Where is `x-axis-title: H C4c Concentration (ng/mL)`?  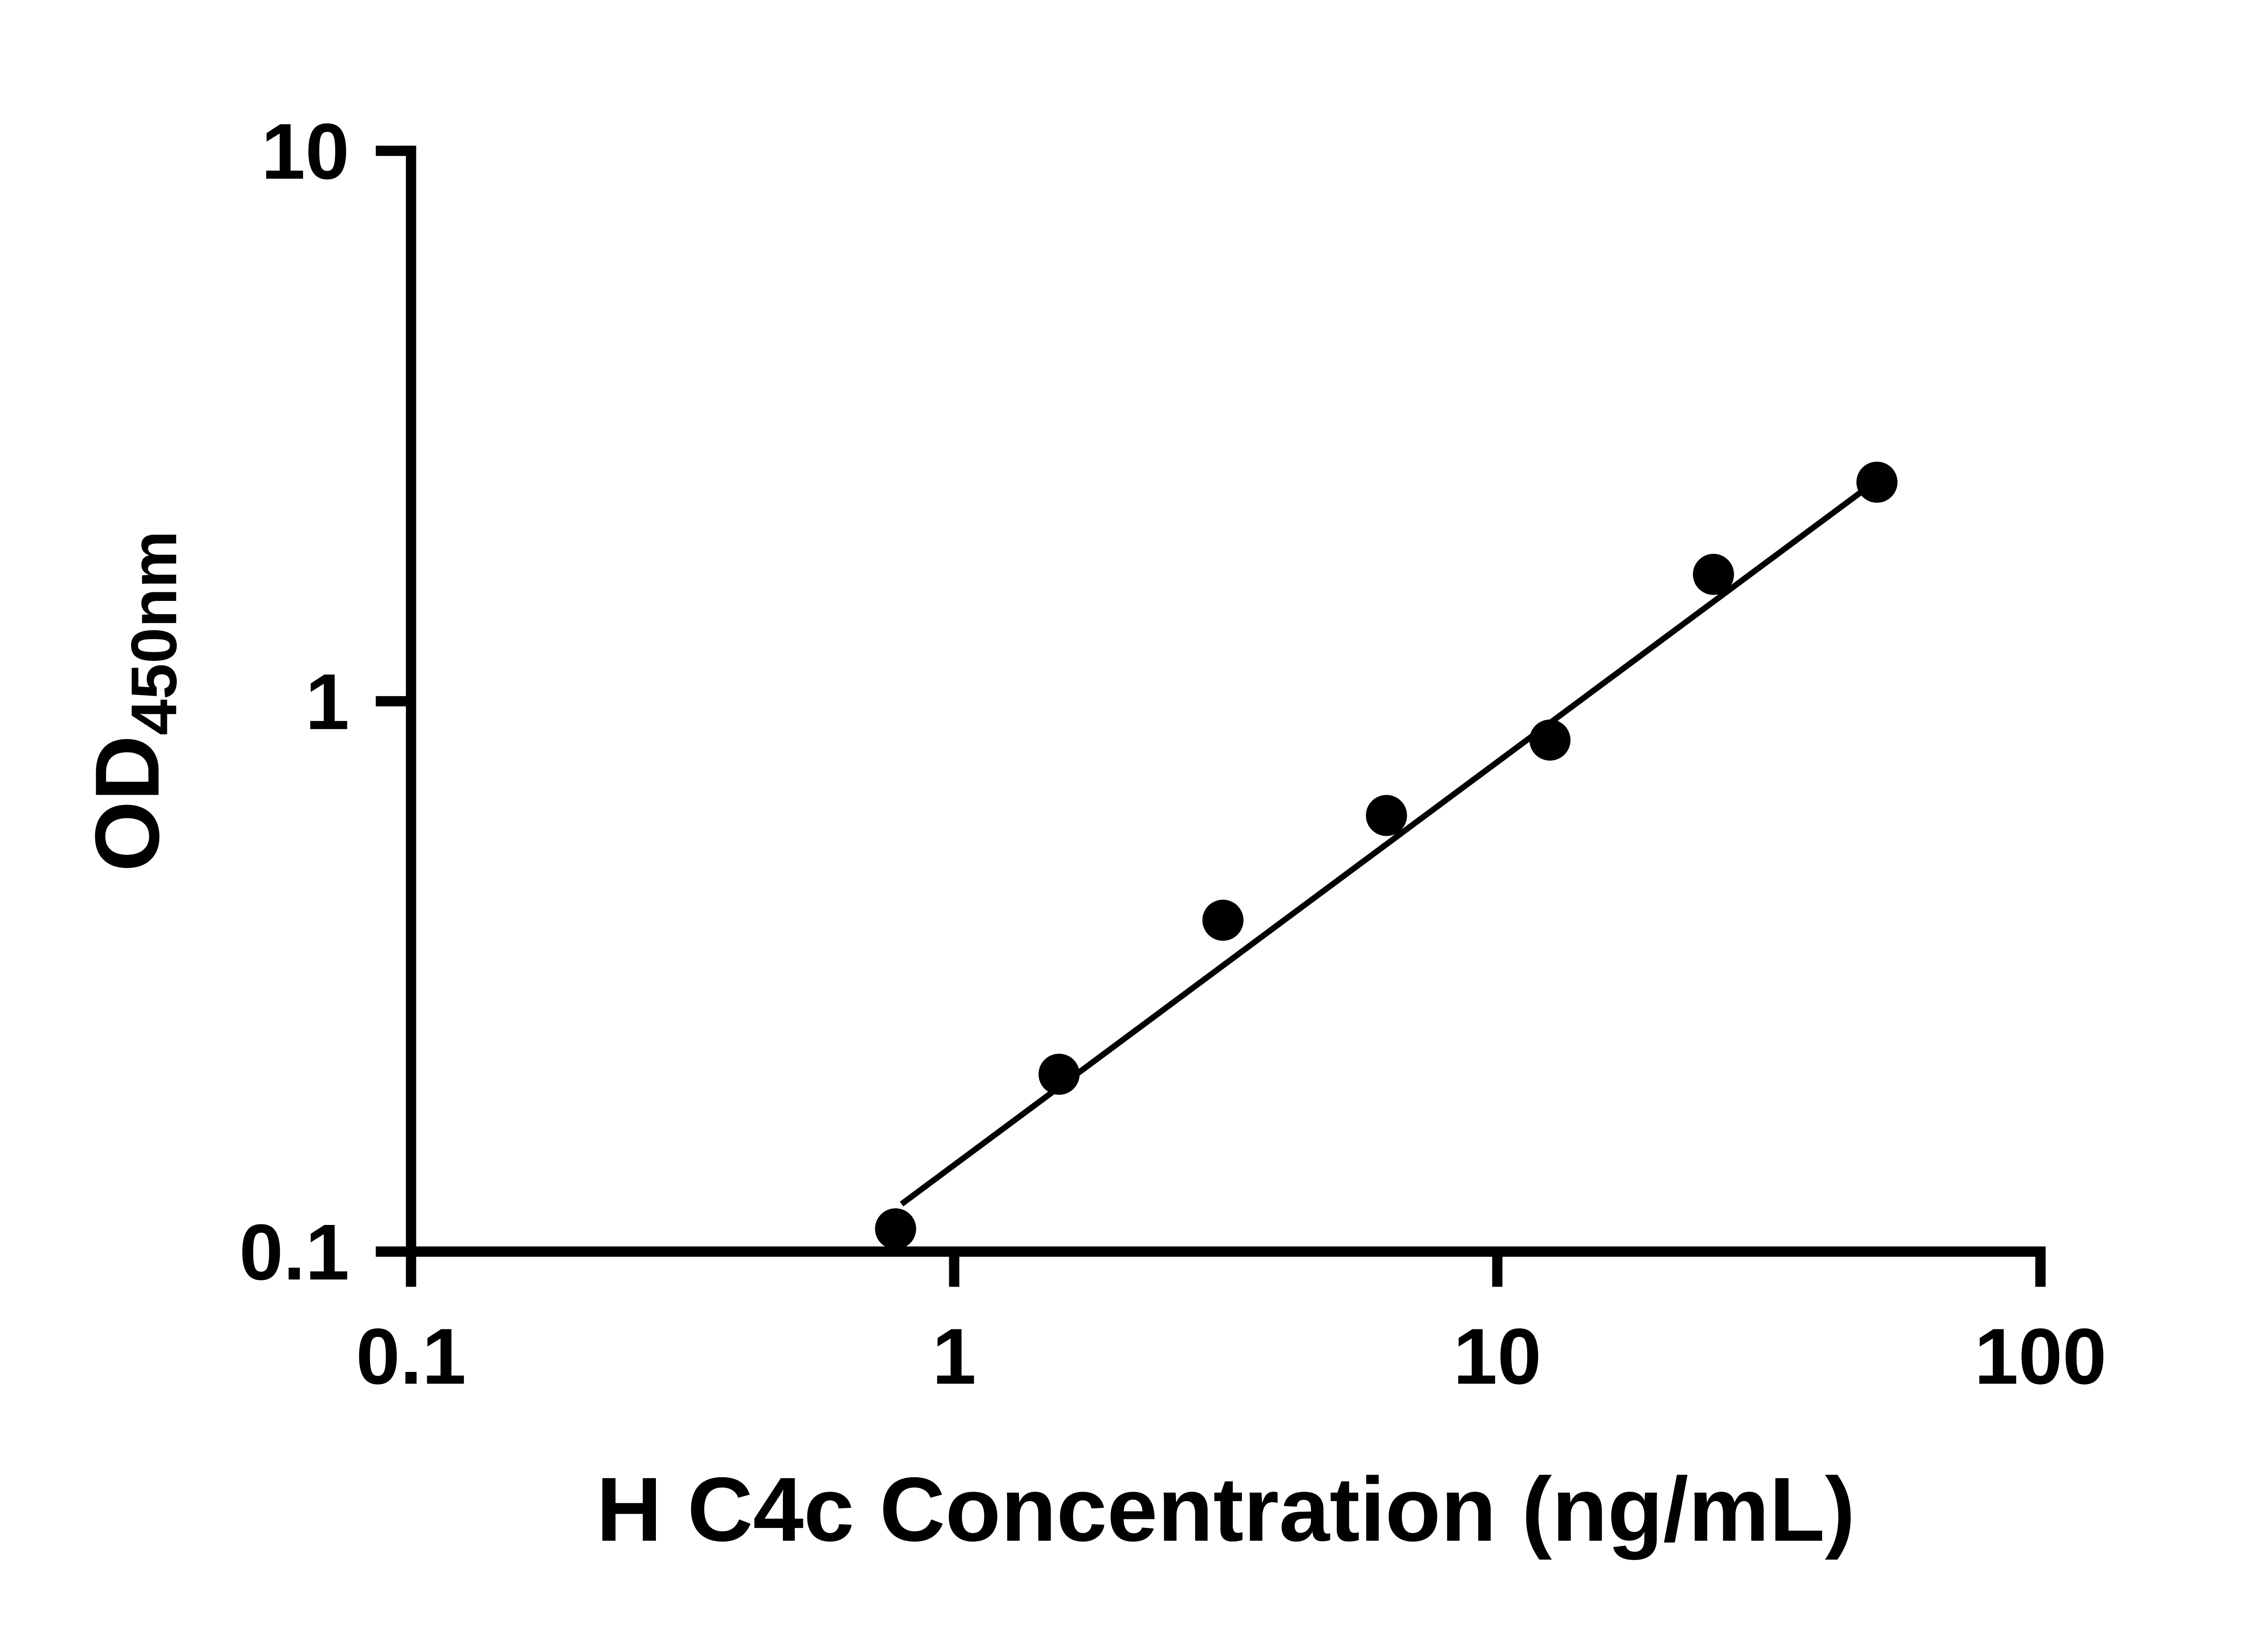 x-axis-title: H C4c Concentration (ng/mL) is located at coordinates (1226, 1509).